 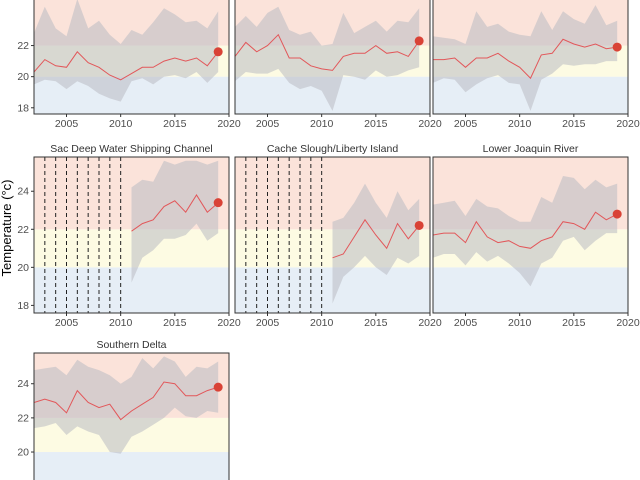 What do you see at coordinates (7, 228) in the screenshot?
I see `y-axis-label: Temperature (°c)` at bounding box center [7, 228].